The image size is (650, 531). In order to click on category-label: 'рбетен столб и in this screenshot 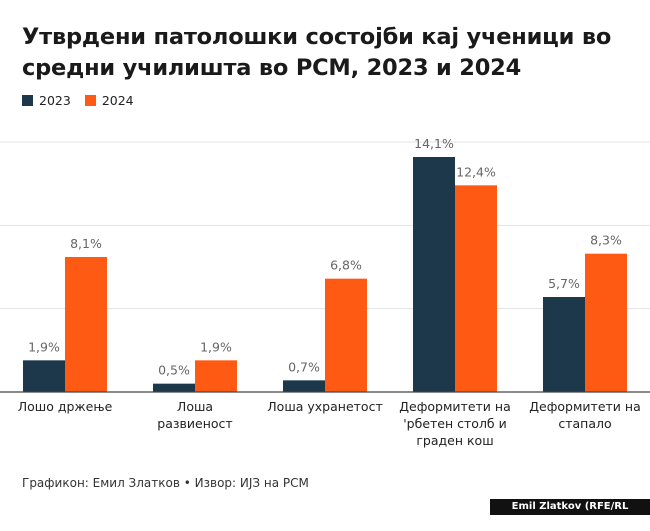, I will do `click(455, 423)`.